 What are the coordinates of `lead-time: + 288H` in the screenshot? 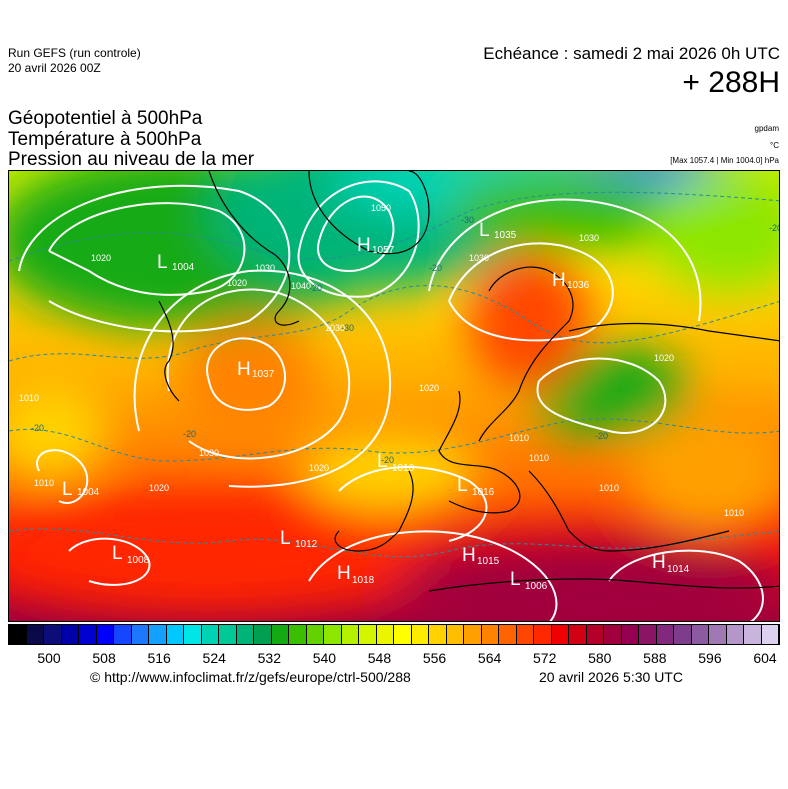 It's located at (731, 82).